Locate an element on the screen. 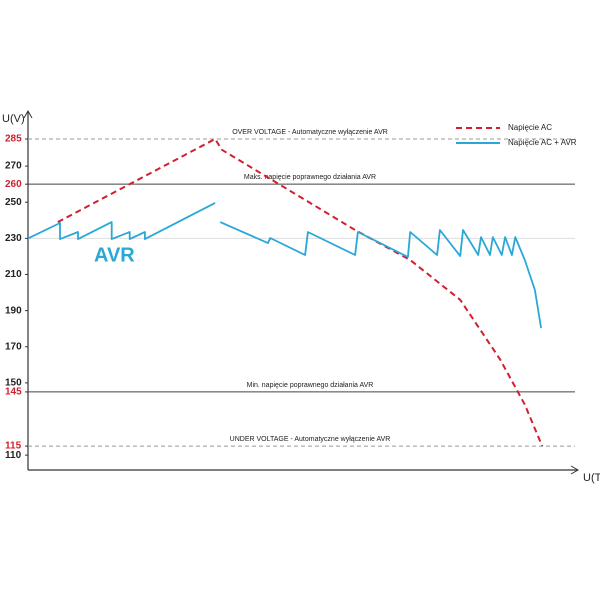  reference-label: Maks. napięcie poprawnego działania AVR is located at coordinates (310, 177).